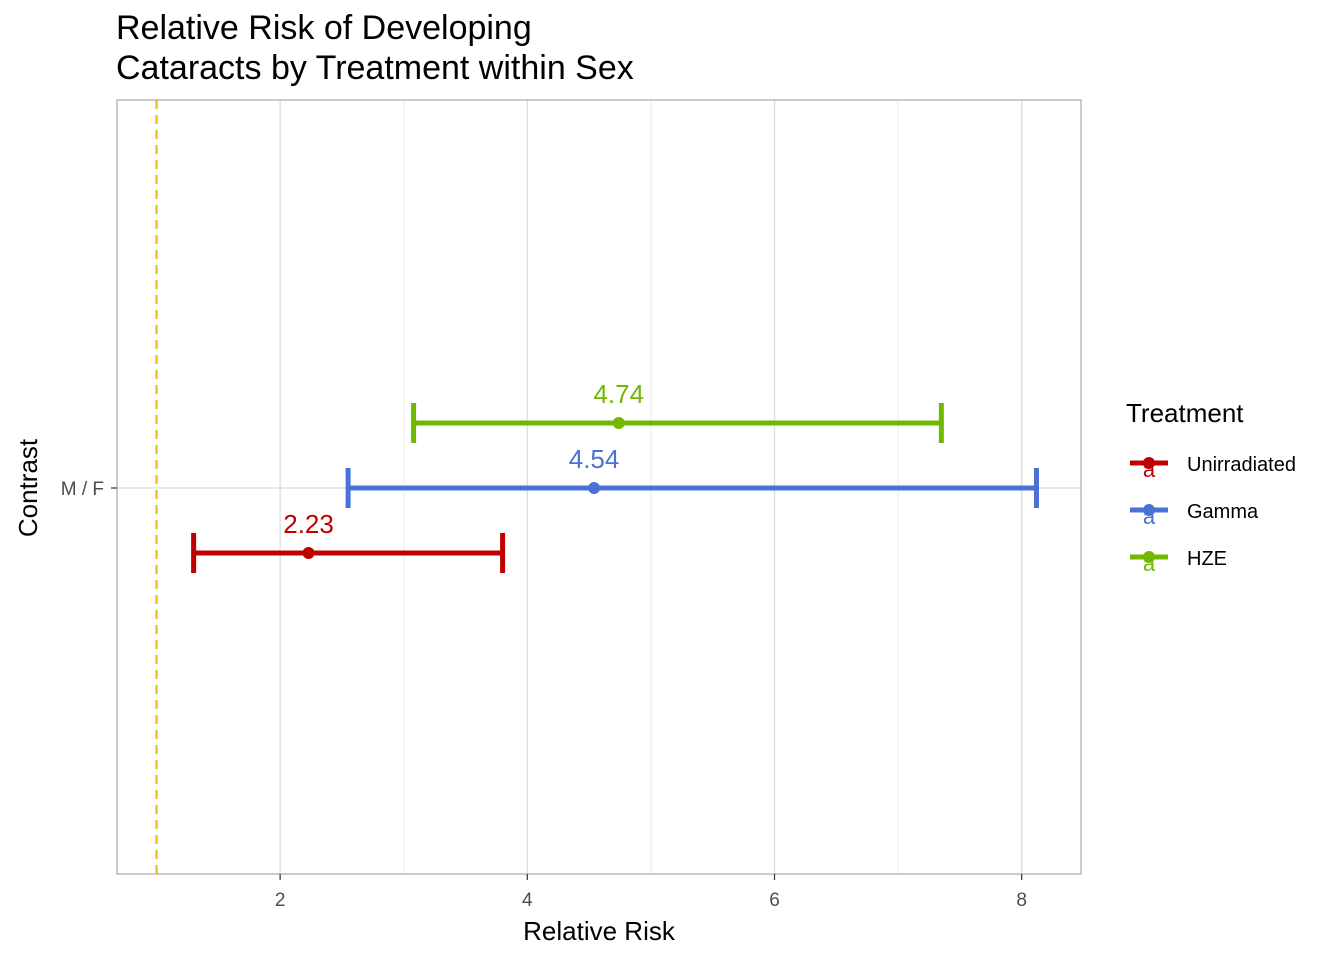 The image size is (1344, 960). I want to click on x-axis-title: Relative Risk, so click(599, 931).